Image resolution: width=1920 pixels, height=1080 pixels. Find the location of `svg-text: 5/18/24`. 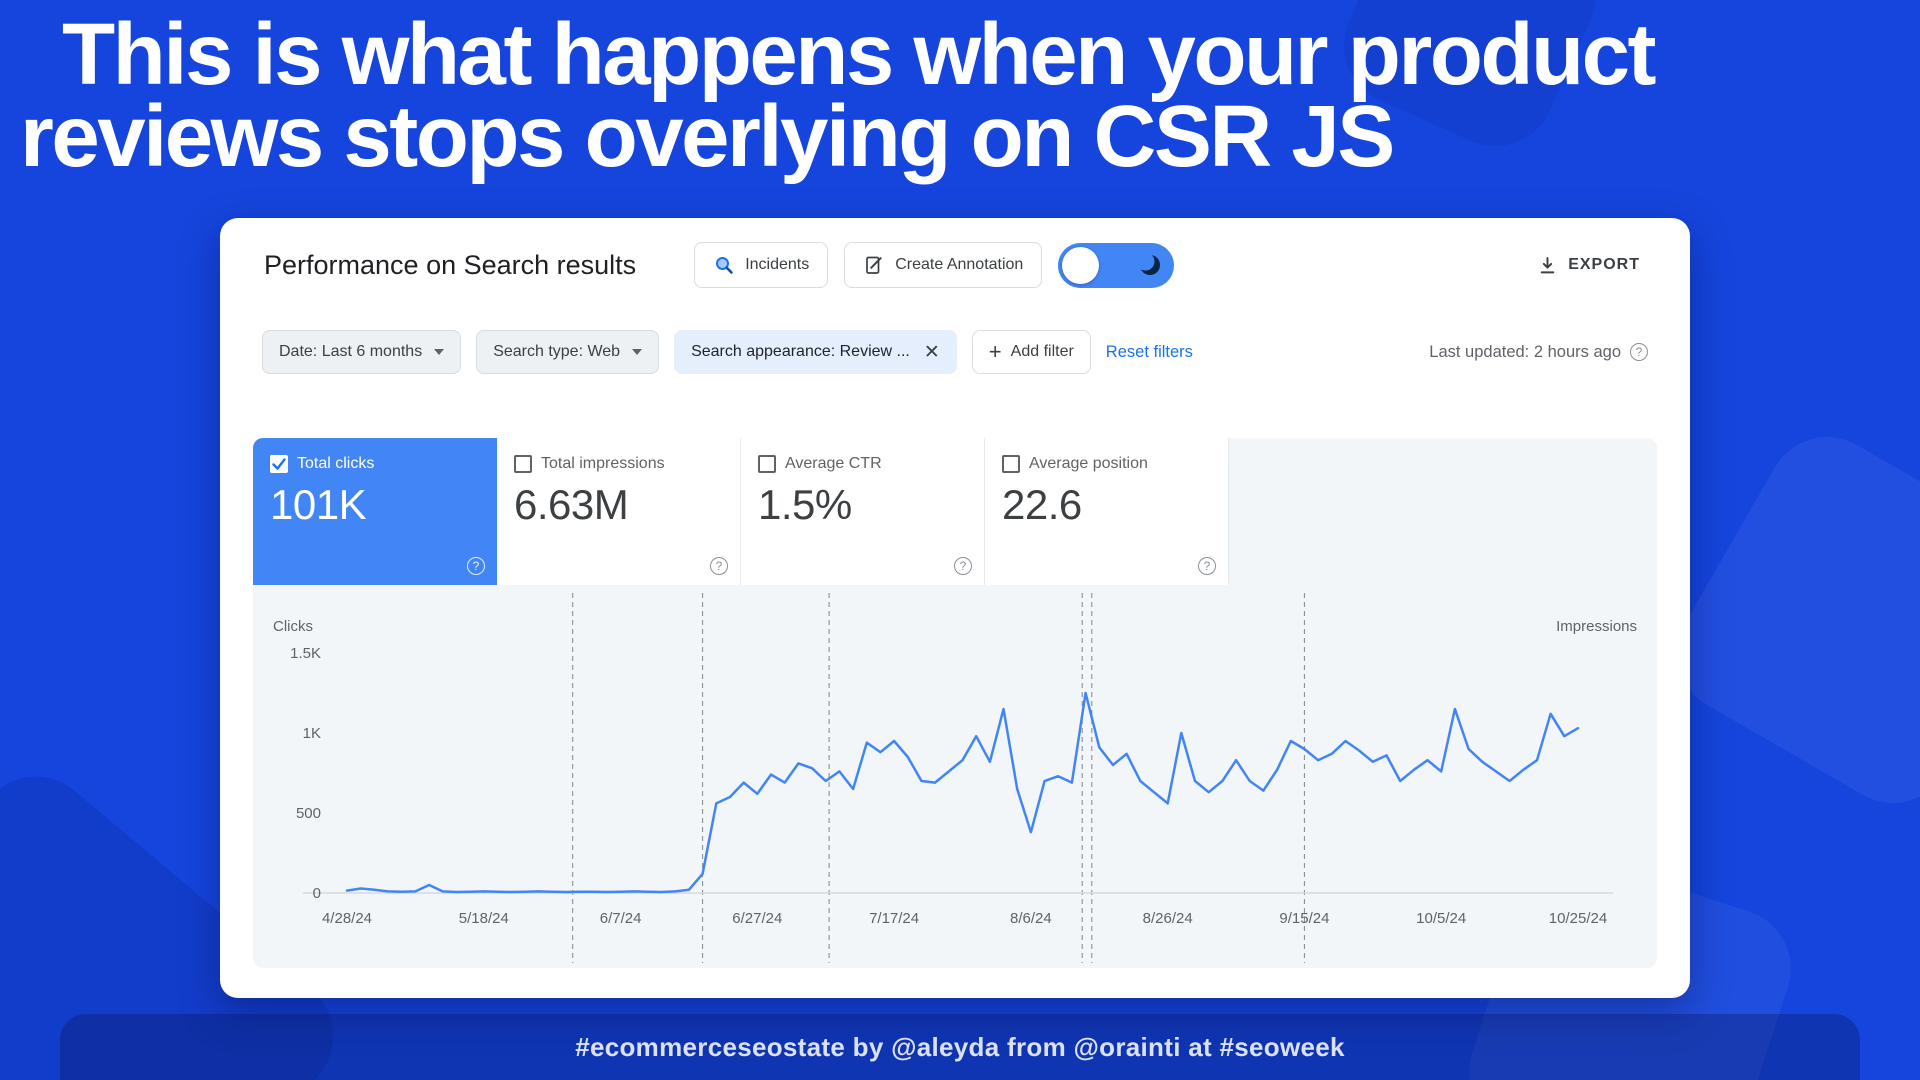

svg-text: 5/18/24 is located at coordinates (484, 918).